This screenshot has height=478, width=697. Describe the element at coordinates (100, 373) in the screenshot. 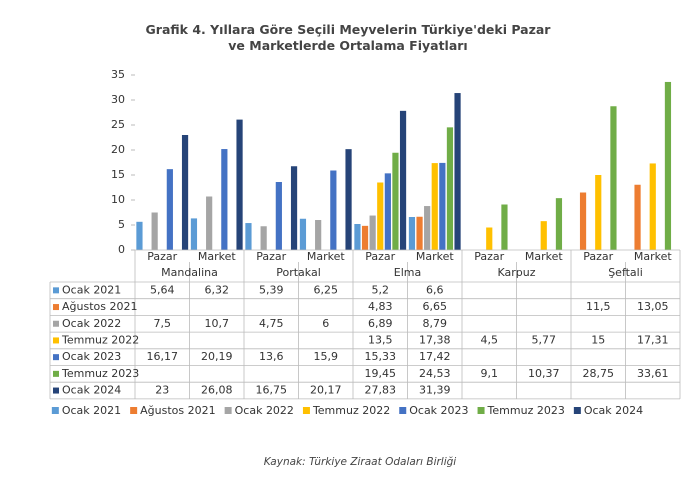

I see `row-label: Temmuz 2023` at that location.